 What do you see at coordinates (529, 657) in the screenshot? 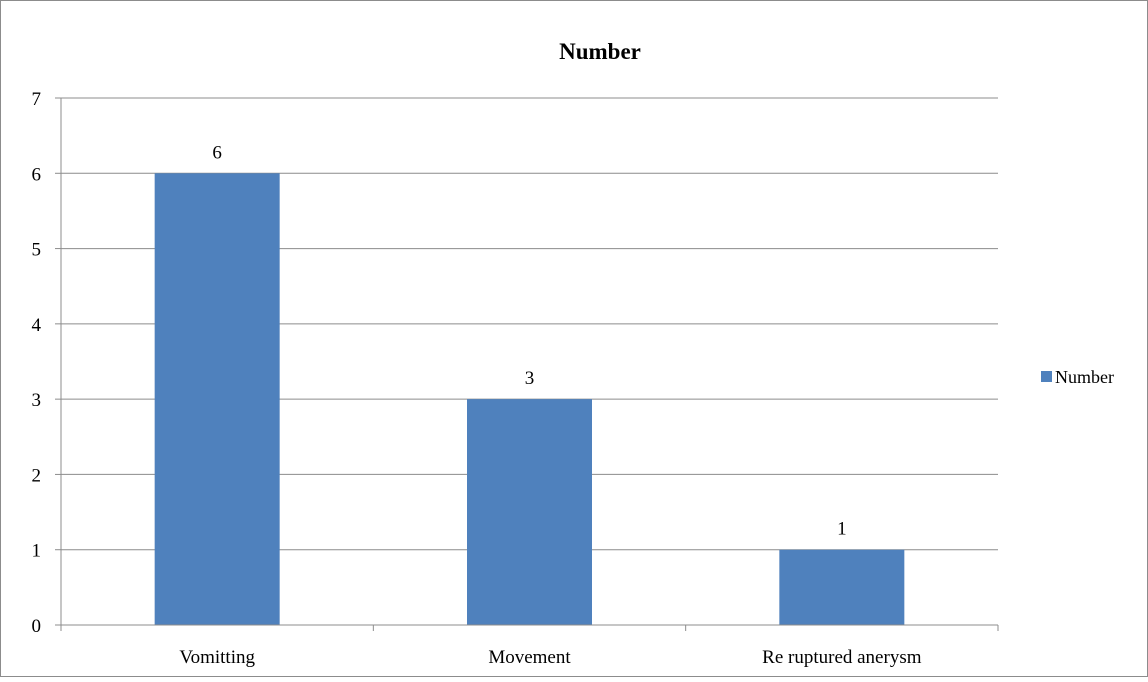
I see `x-category-label-1: Movement` at bounding box center [529, 657].